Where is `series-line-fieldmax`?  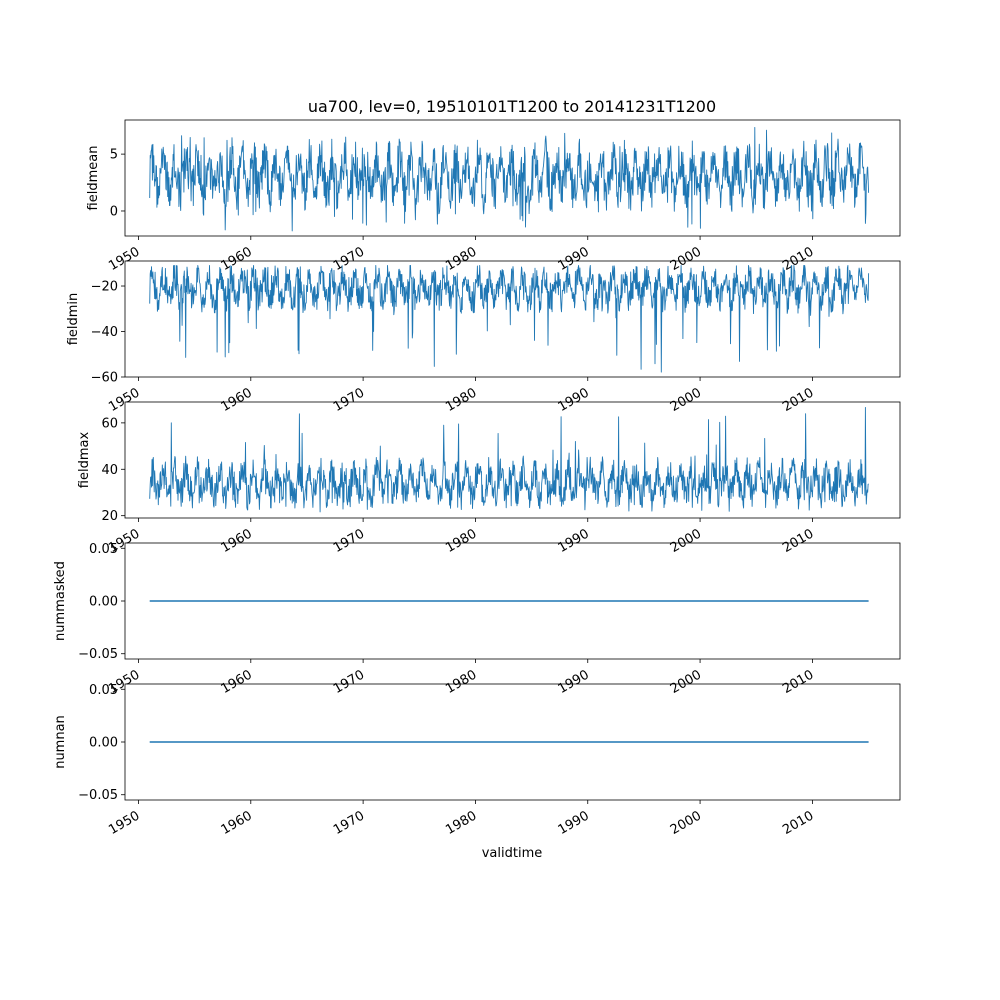
series-line-fieldmax is located at coordinates (509, 459).